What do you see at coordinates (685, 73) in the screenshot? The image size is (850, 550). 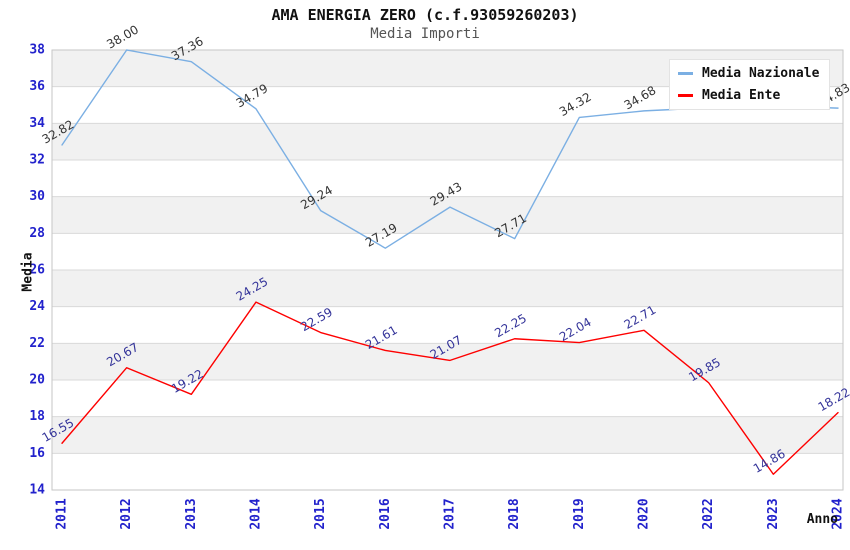 I see `legend-line-swatch-blue` at bounding box center [685, 73].